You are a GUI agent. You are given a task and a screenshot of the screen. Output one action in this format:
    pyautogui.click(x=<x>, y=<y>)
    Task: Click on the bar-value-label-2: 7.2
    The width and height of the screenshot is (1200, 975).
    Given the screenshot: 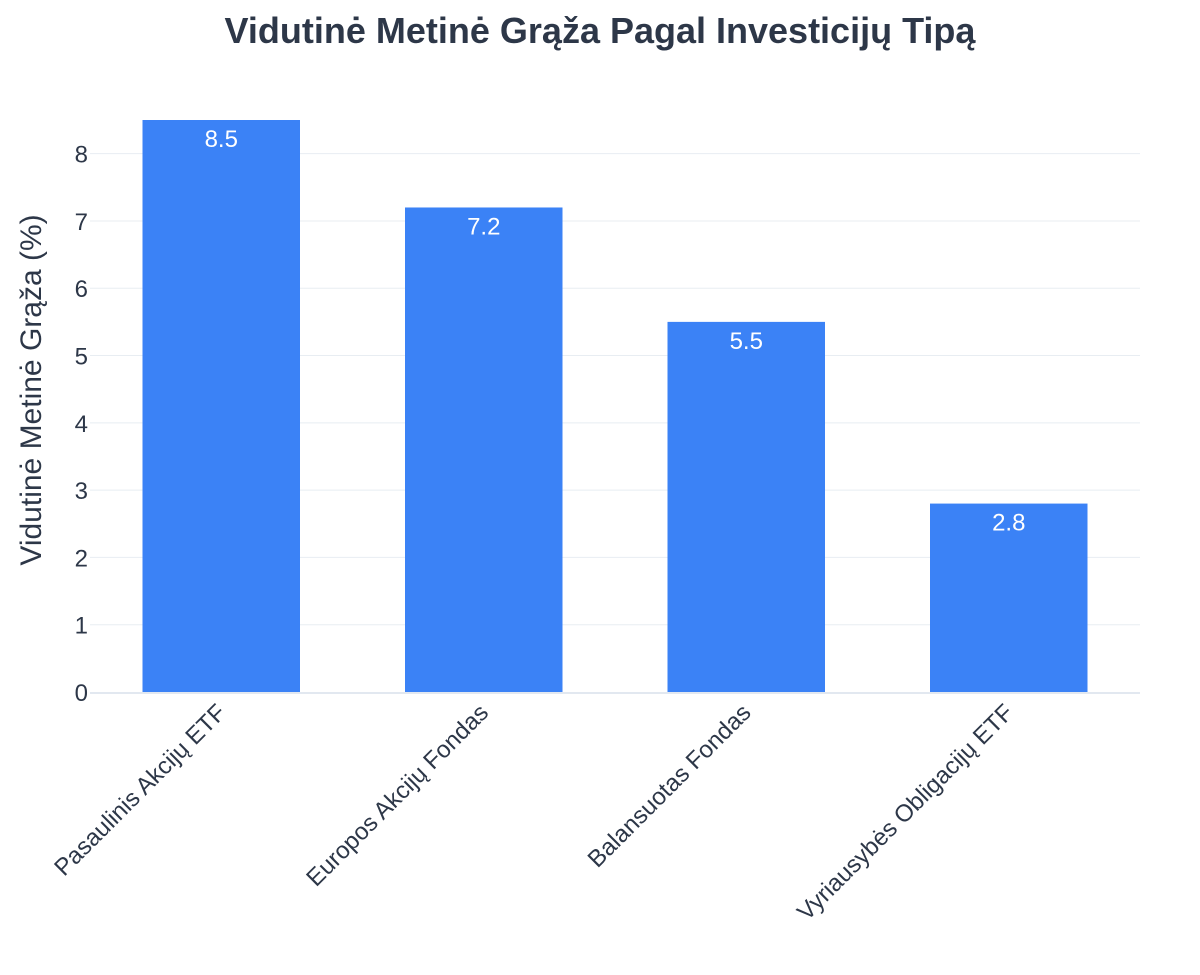 What is the action you would take?
    pyautogui.click(x=483, y=226)
    